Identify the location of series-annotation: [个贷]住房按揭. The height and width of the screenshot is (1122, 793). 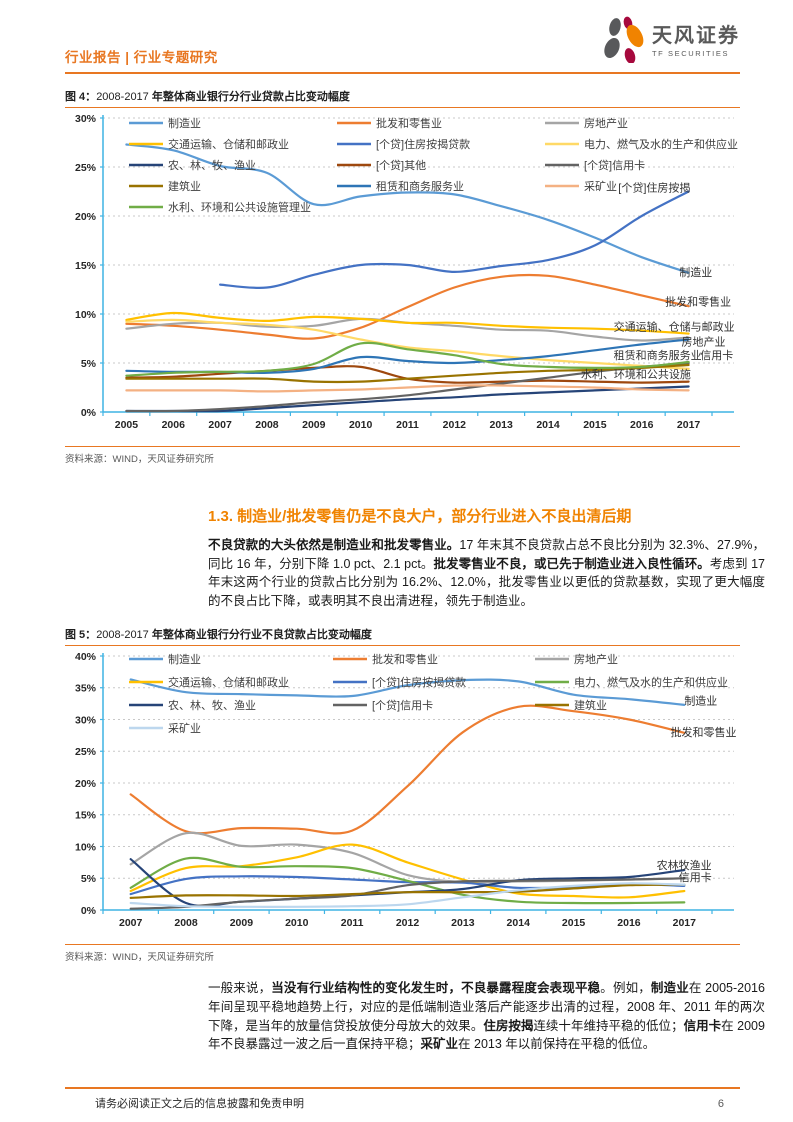
(654, 188).